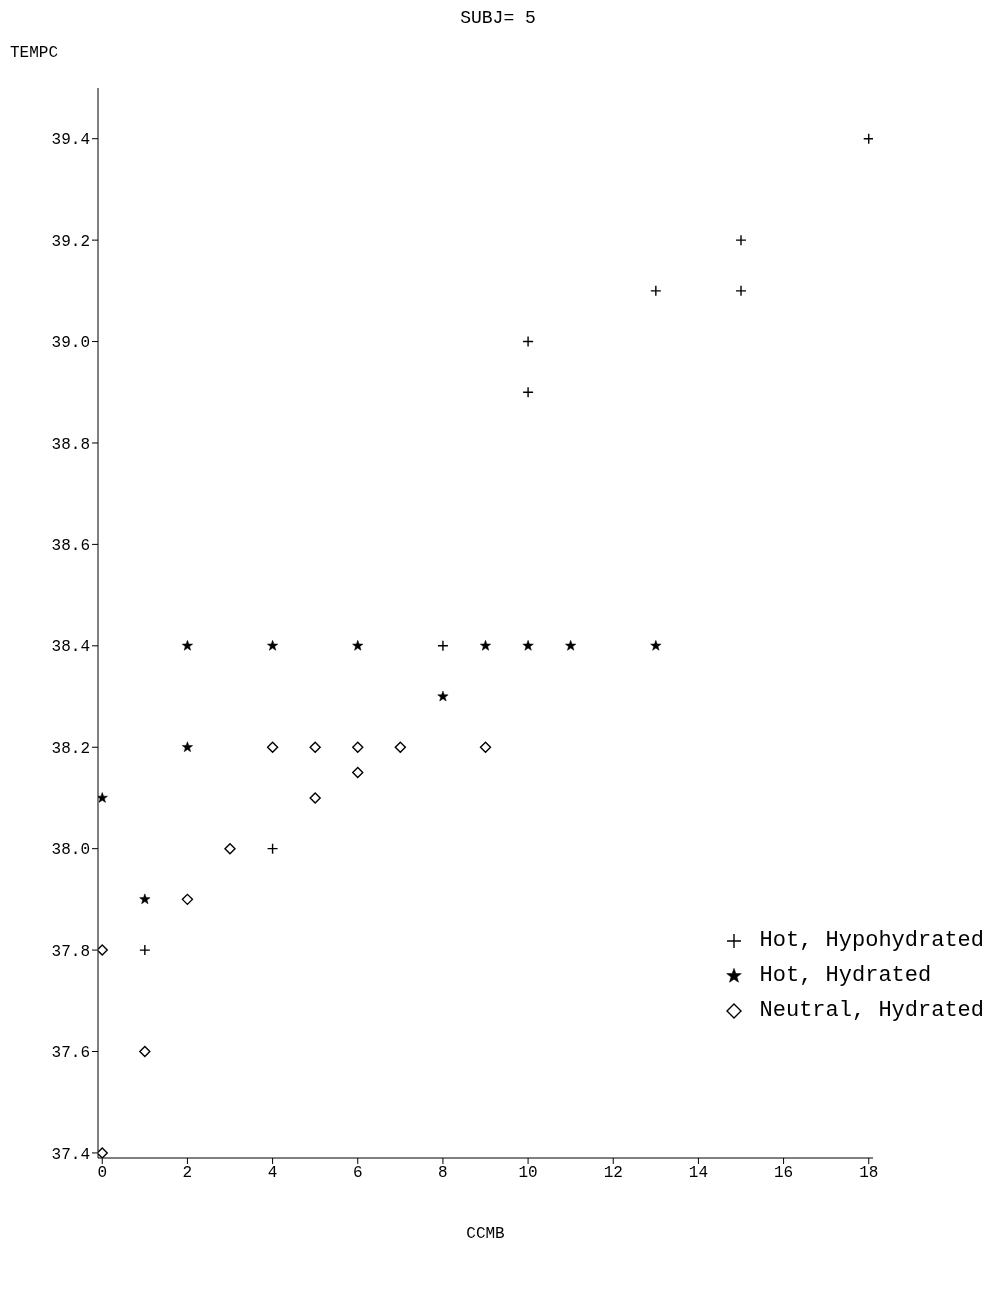  I want to click on y-tick-label: 37.8, so click(70, 951).